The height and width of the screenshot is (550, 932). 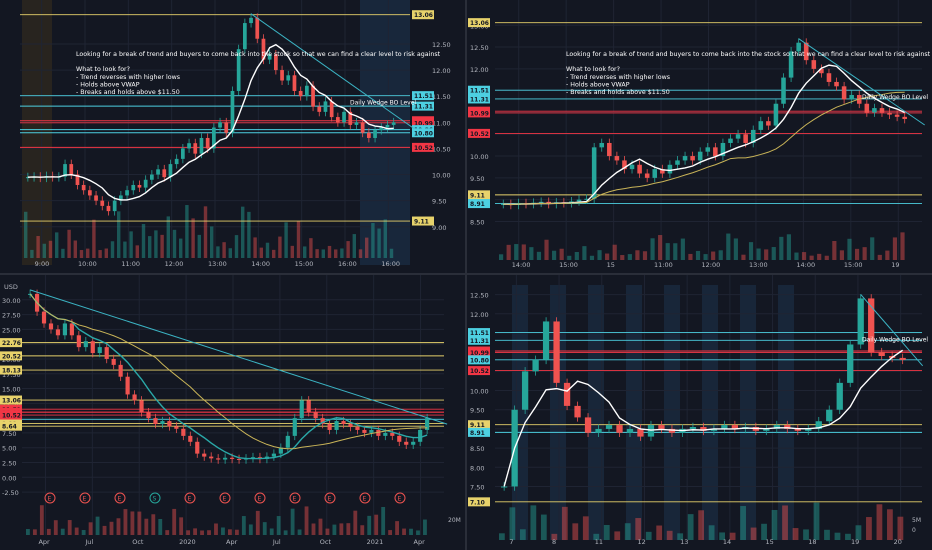 What do you see at coordinates (479, 134) in the screenshot?
I see `price-level-tag-text: 10.52` at bounding box center [479, 134].